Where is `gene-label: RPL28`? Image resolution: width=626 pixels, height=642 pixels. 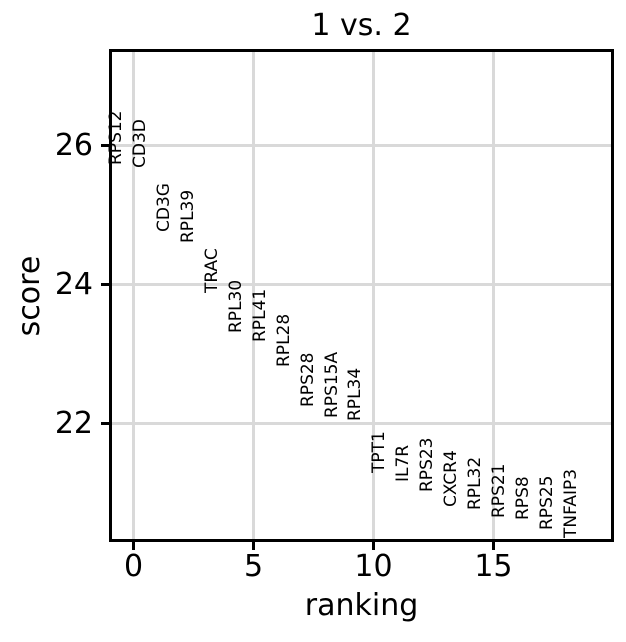
gene-label: RPL28 is located at coordinates (283, 340).